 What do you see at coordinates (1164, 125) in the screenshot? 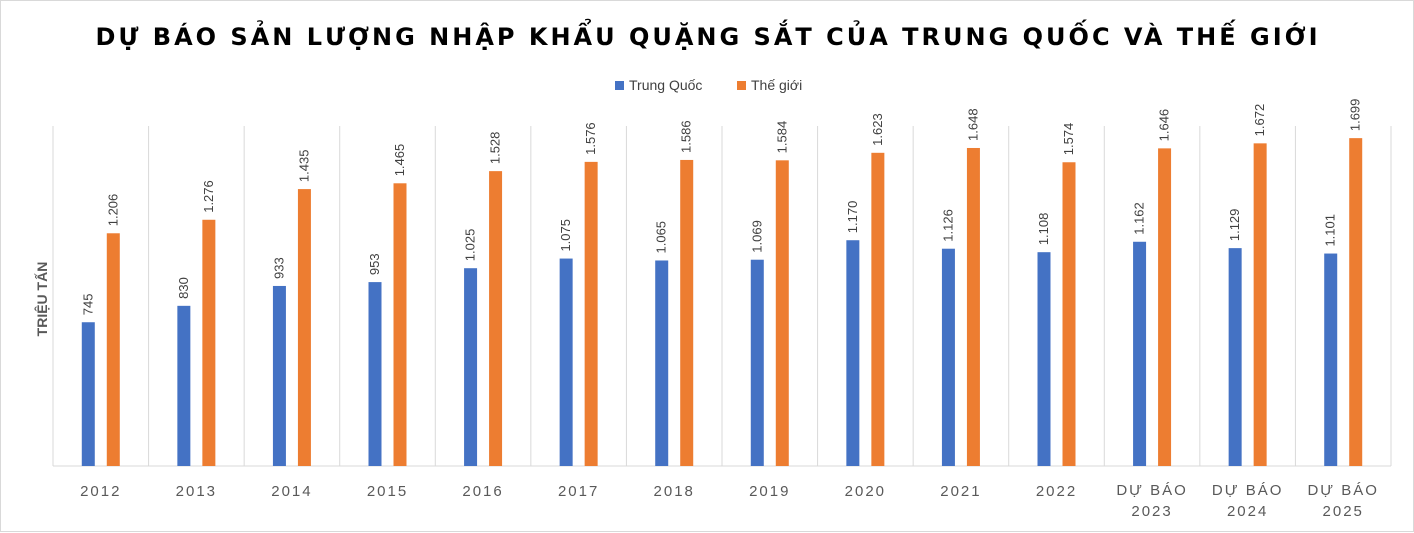
I see `data-label-1-11: 1.646` at bounding box center [1164, 125].